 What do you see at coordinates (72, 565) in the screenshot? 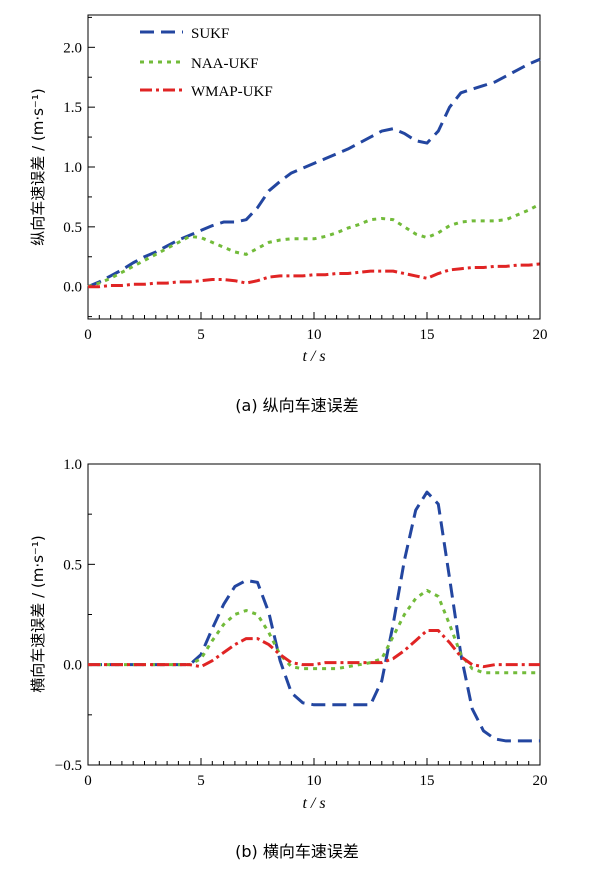
I see `chart-b-y-tick-label: 0.5` at bounding box center [72, 565].